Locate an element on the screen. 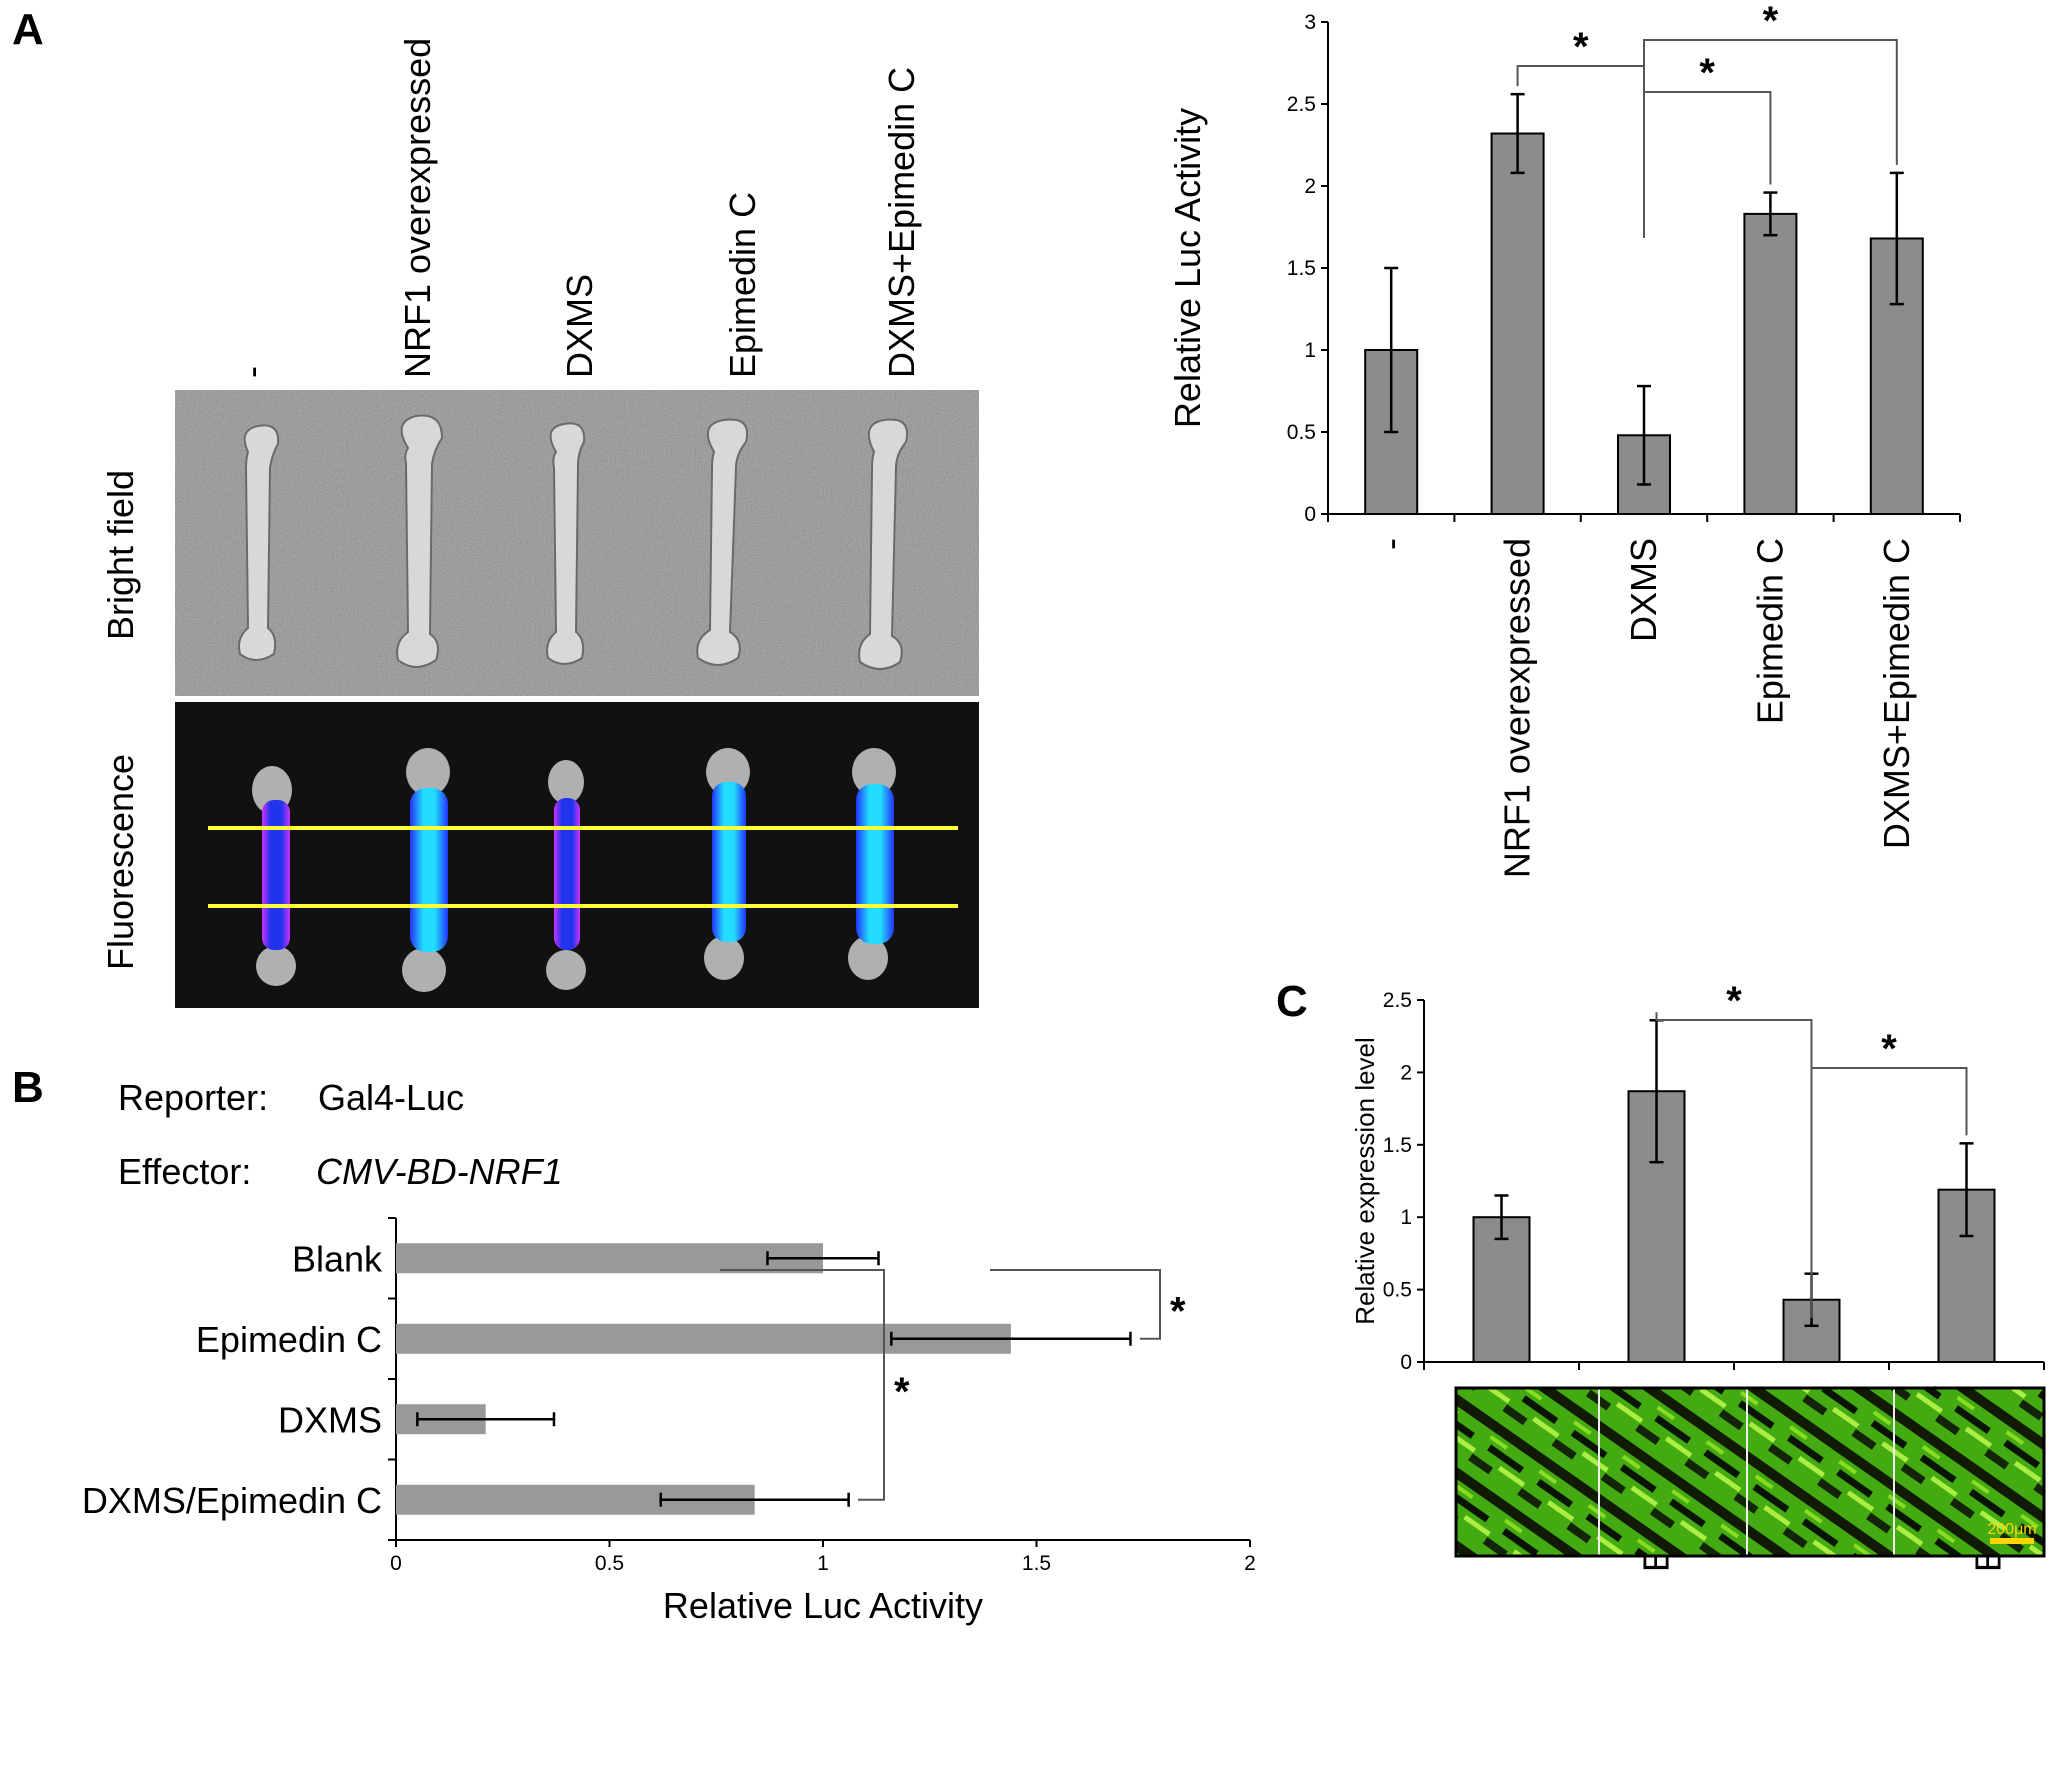  imaging-column-label: DXMS is located at coordinates (579, 326).